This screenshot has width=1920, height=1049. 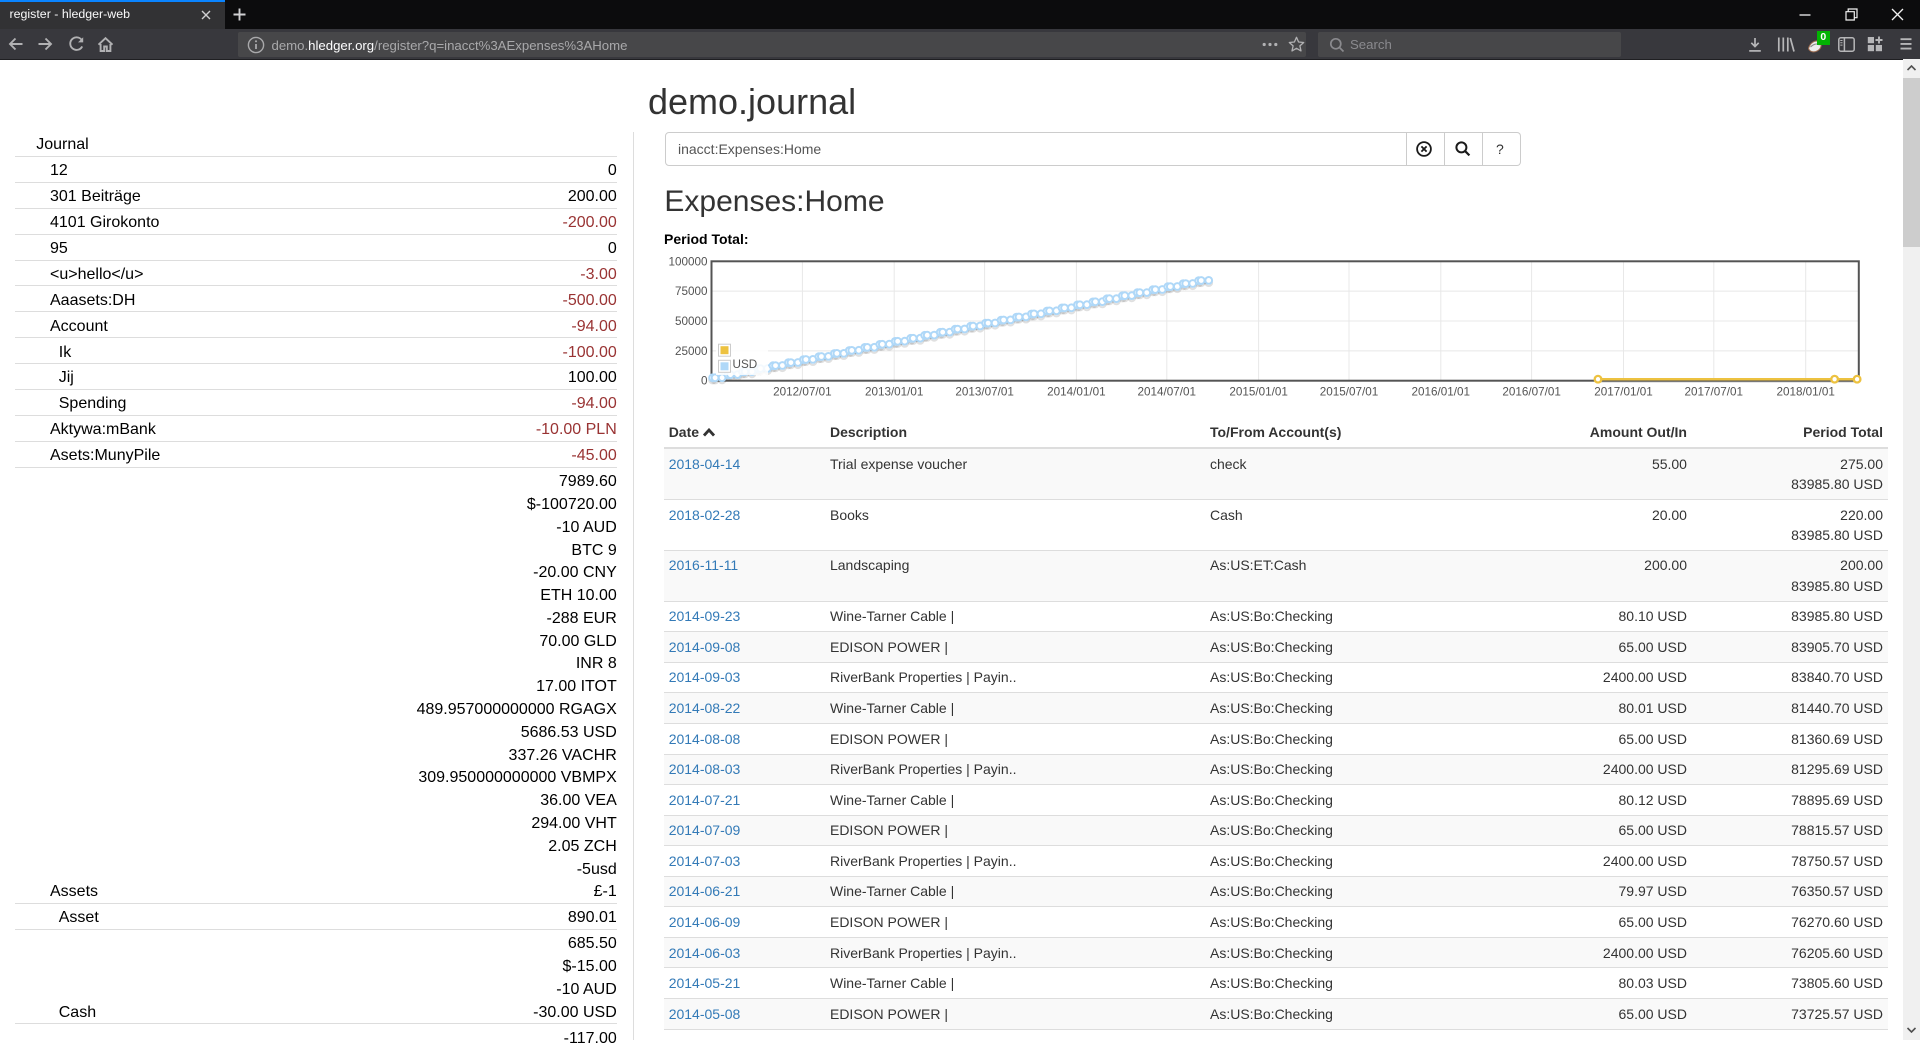 I want to click on svg-text: 100000, so click(x=688, y=261).